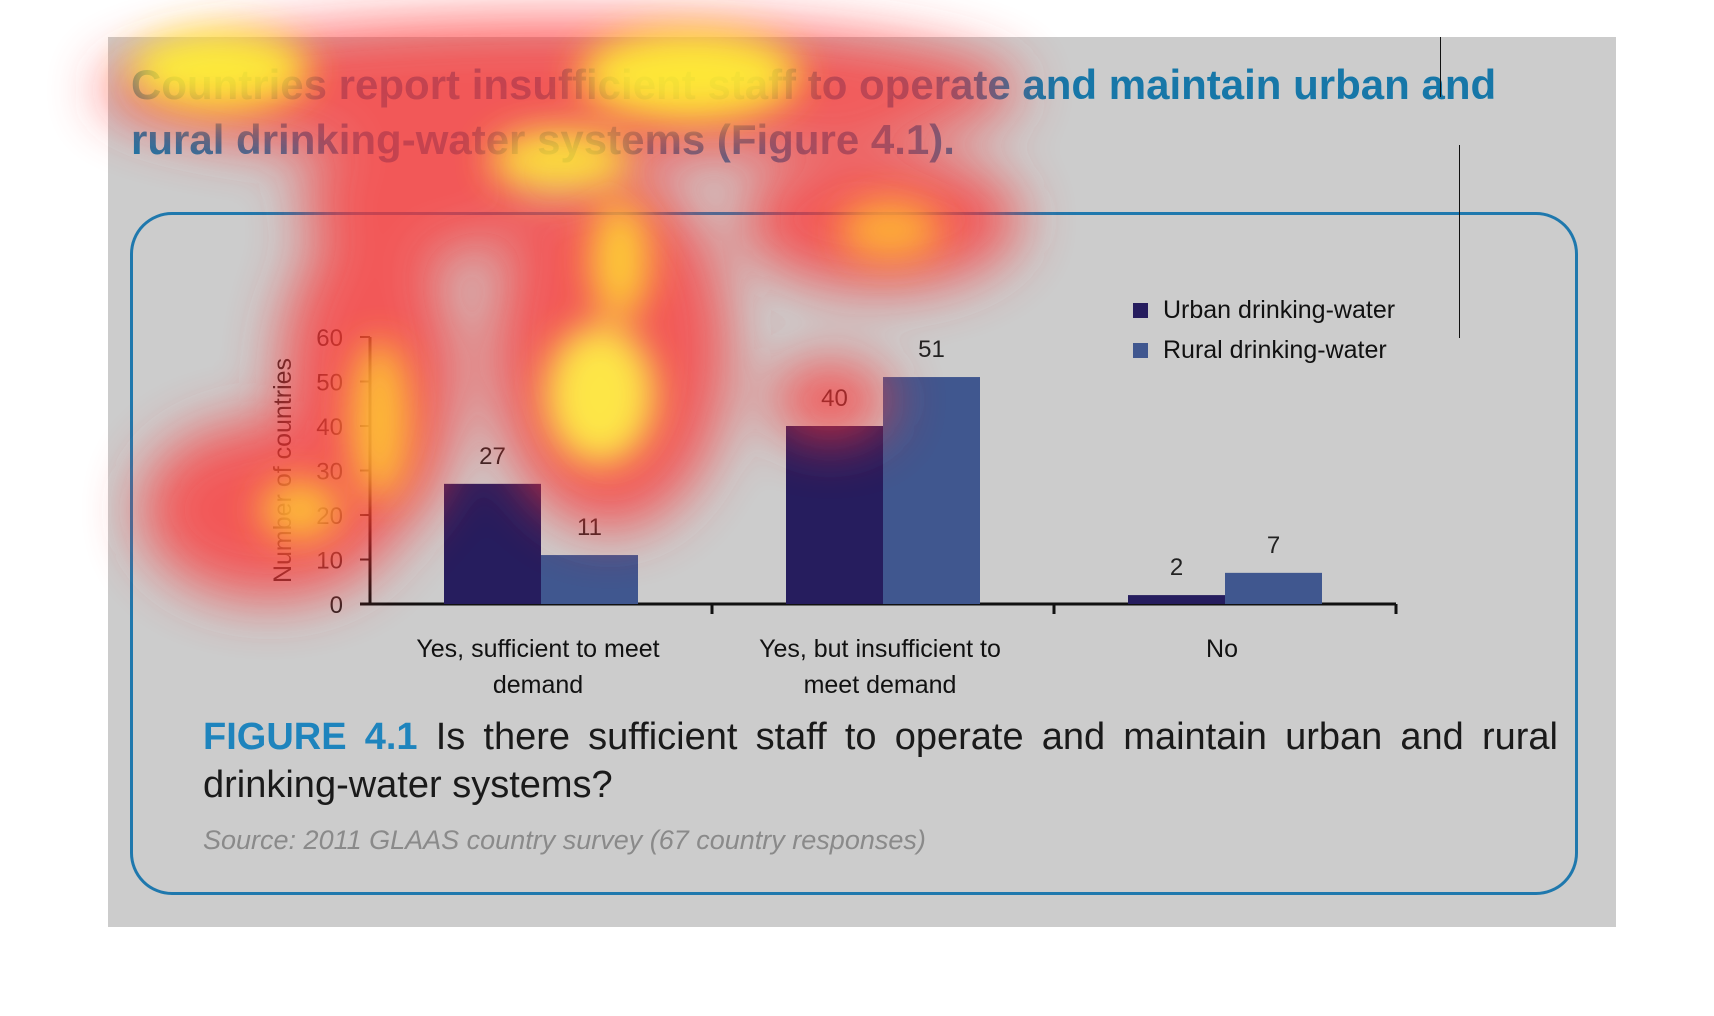 The image size is (1714, 1016). Describe the element at coordinates (1176, 567) in the screenshot. I see `bar-value-label: 2` at that location.